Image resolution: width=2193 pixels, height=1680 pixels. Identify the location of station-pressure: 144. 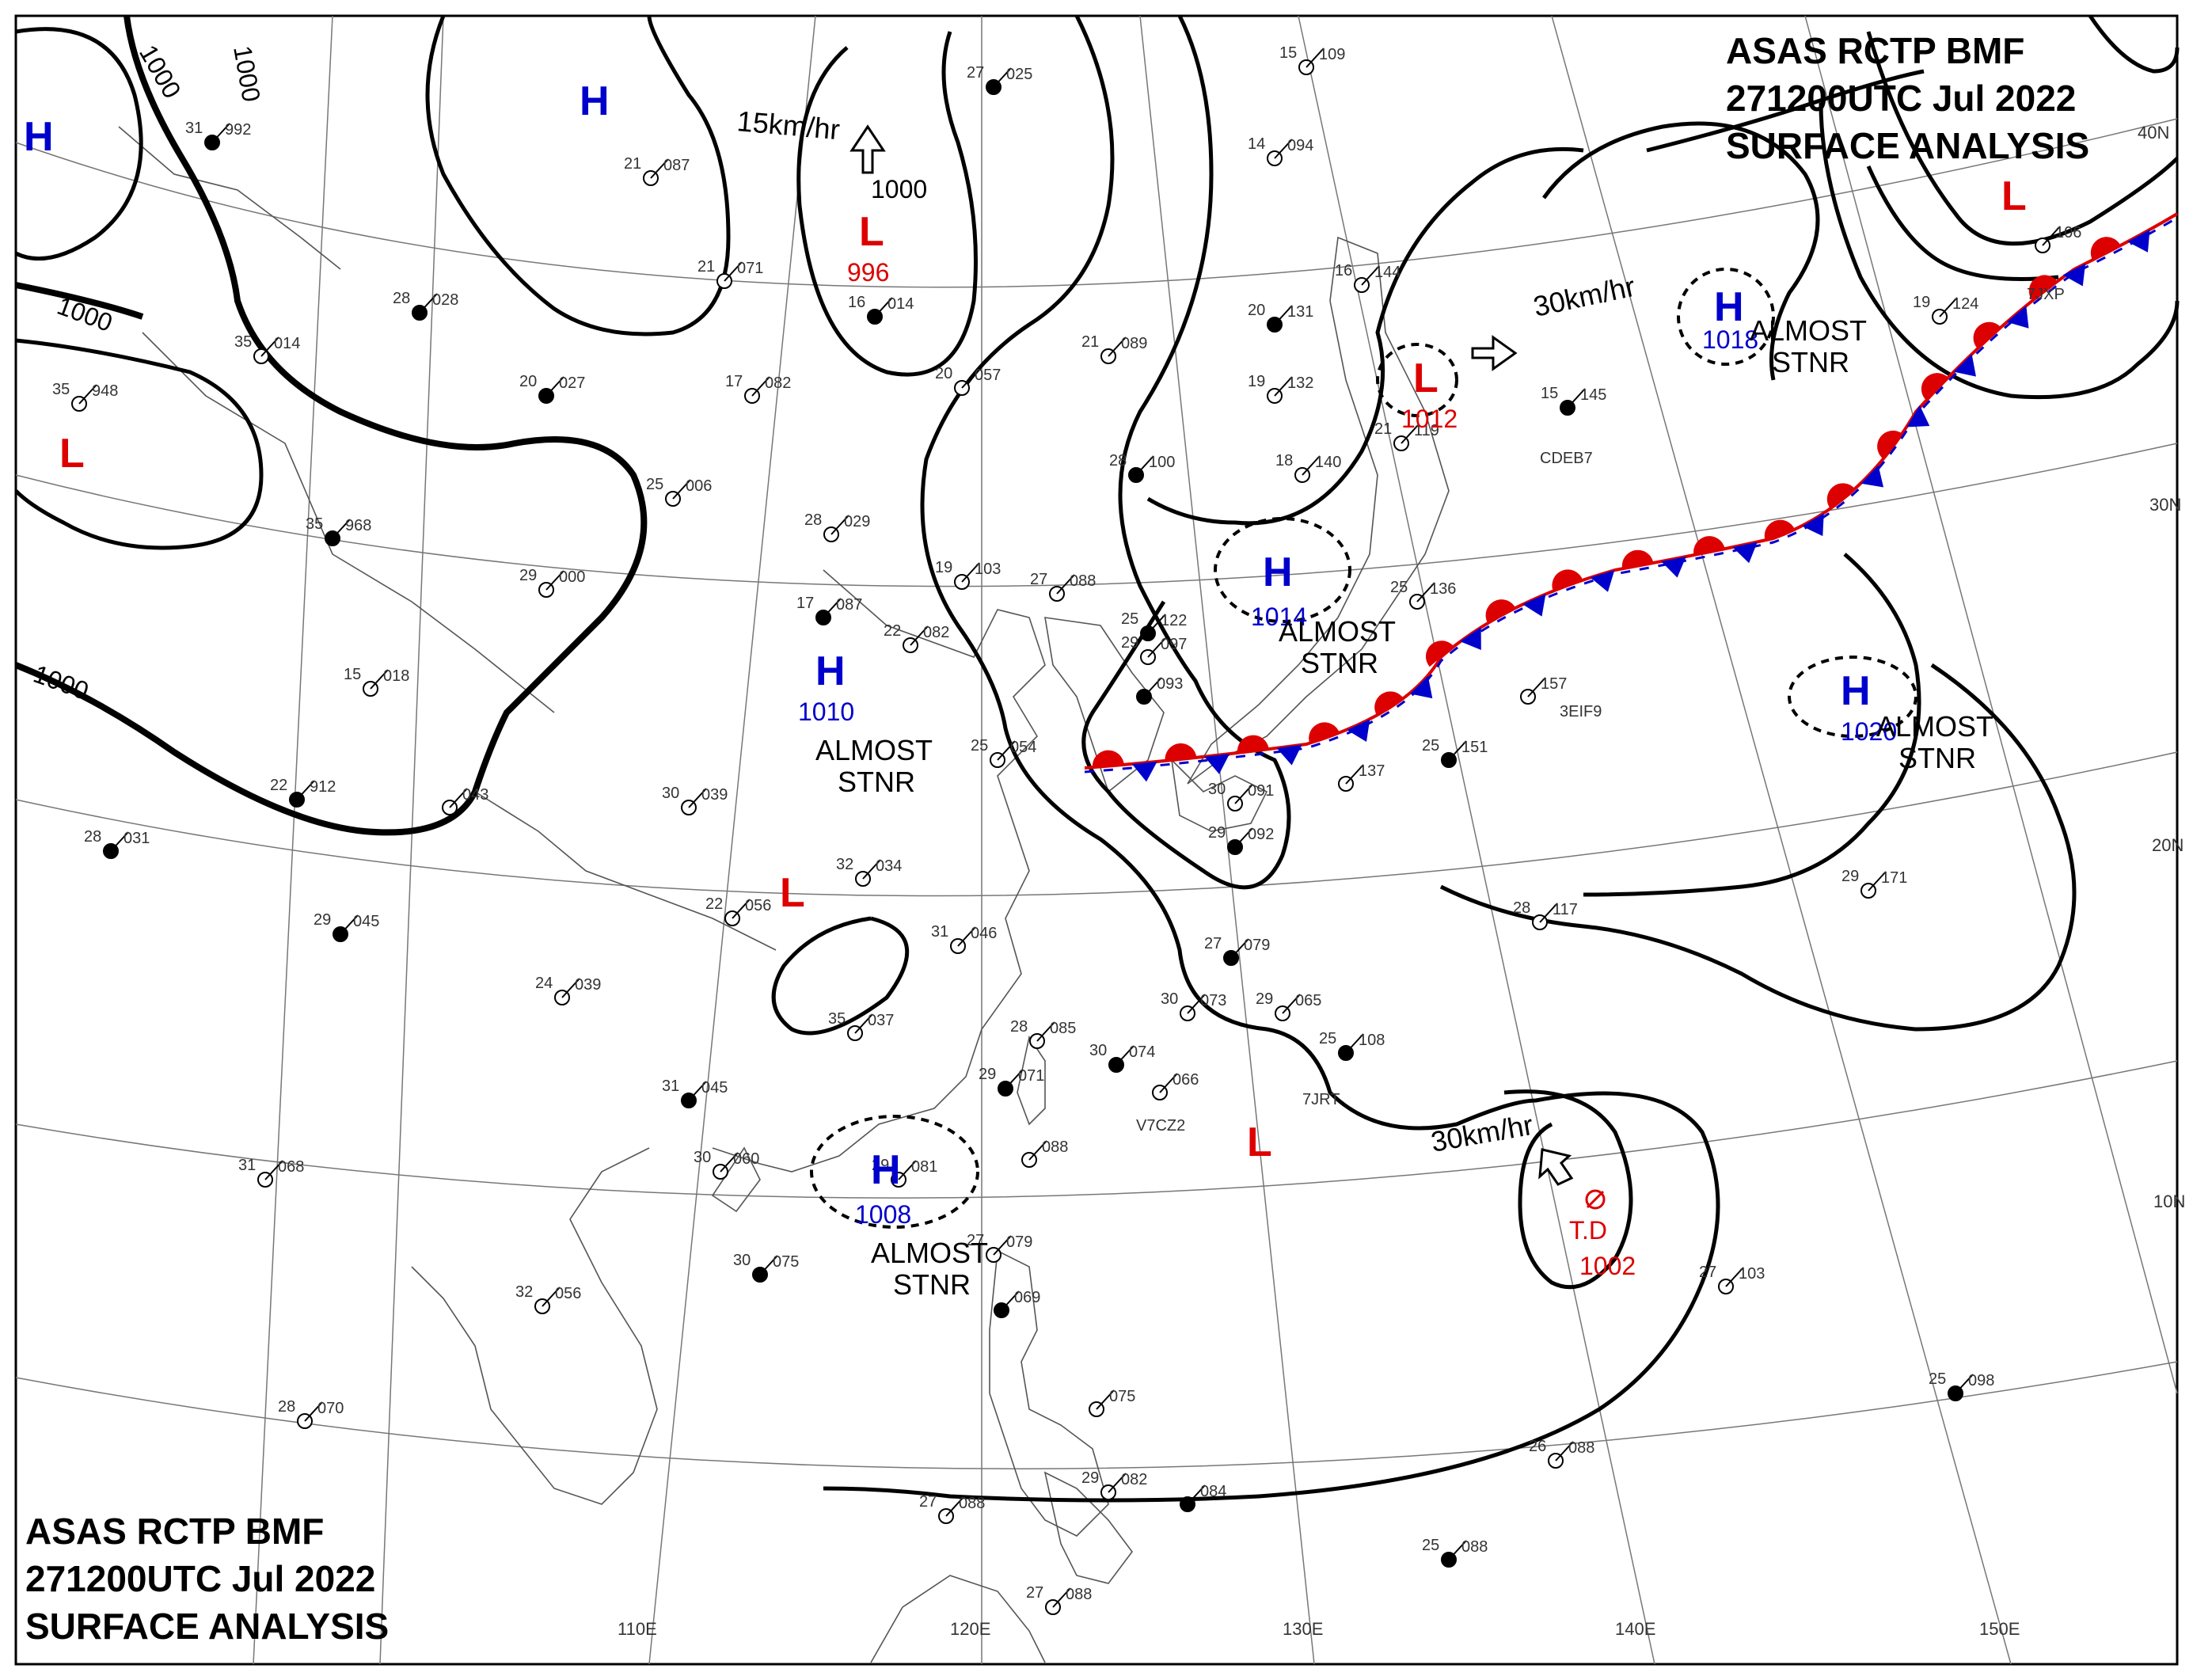
(1387, 272).